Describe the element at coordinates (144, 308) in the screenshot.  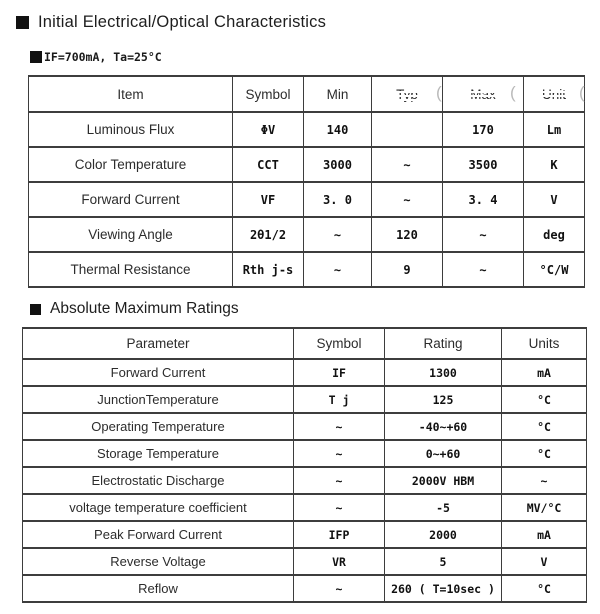
I see `section-title-text: Absolute Maximum Ratings` at that location.